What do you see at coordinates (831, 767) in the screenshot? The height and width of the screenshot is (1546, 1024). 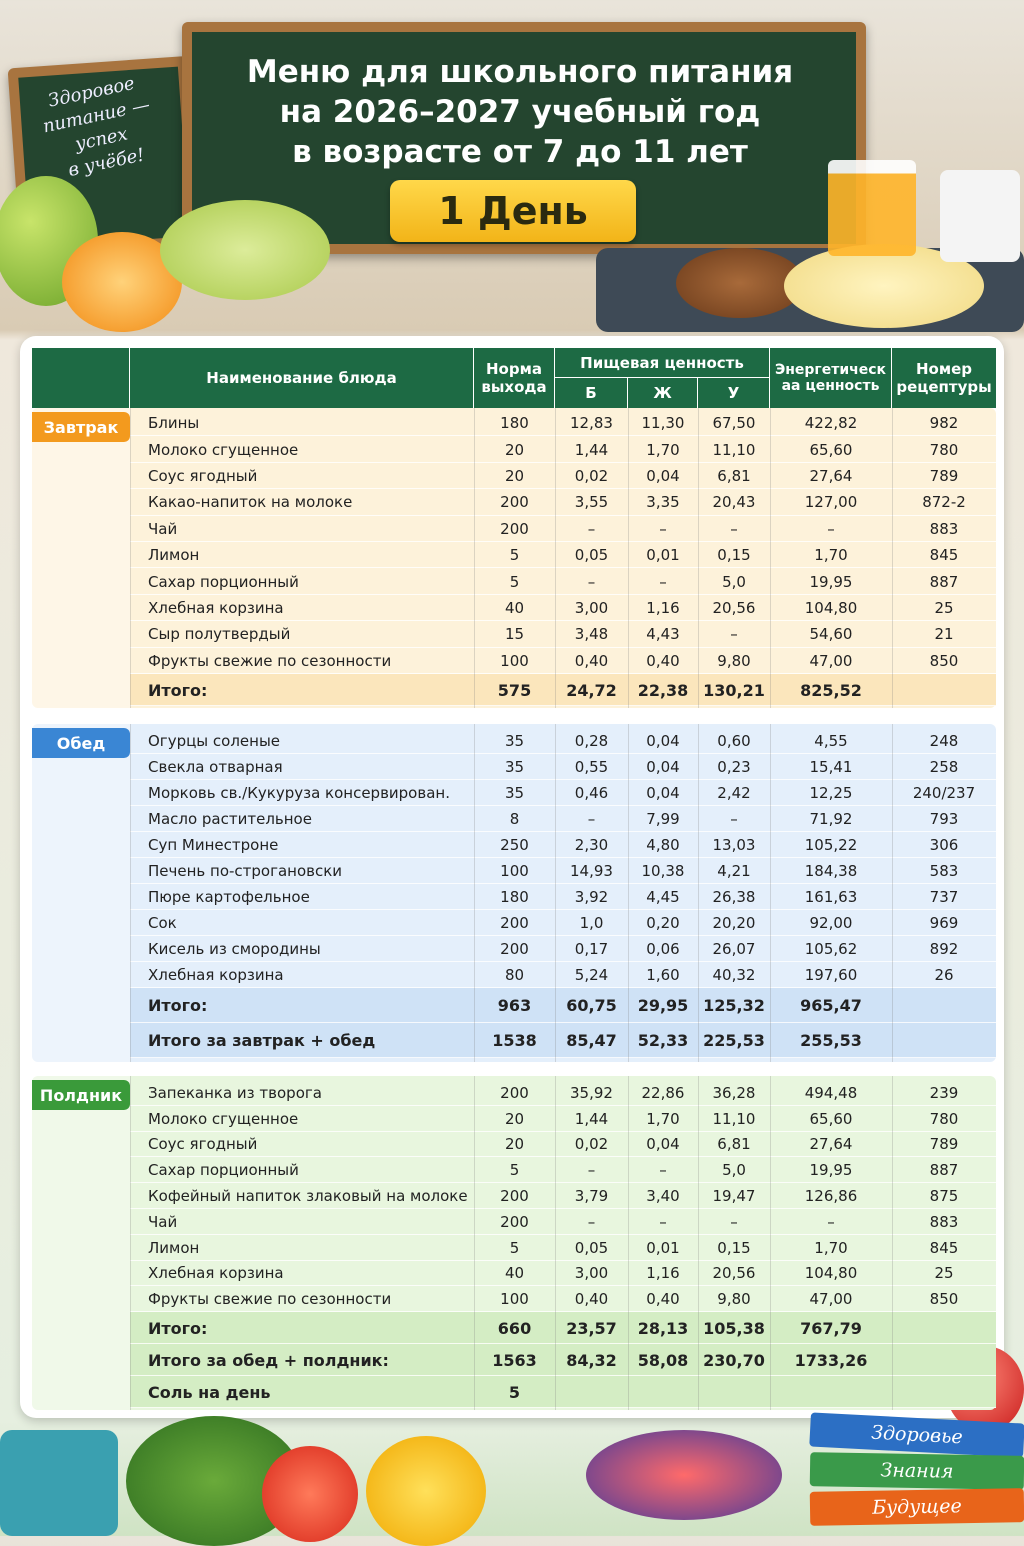 I see `energy-cell: 15,41` at bounding box center [831, 767].